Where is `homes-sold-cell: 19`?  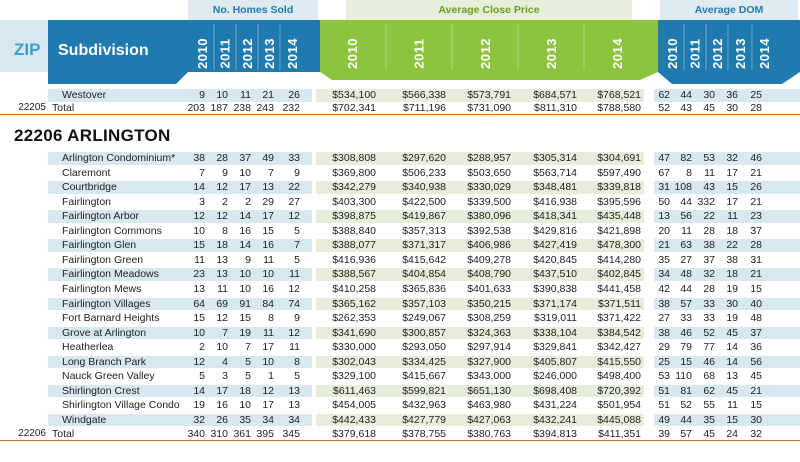 homes-sold-cell: 19 is located at coordinates (245, 332).